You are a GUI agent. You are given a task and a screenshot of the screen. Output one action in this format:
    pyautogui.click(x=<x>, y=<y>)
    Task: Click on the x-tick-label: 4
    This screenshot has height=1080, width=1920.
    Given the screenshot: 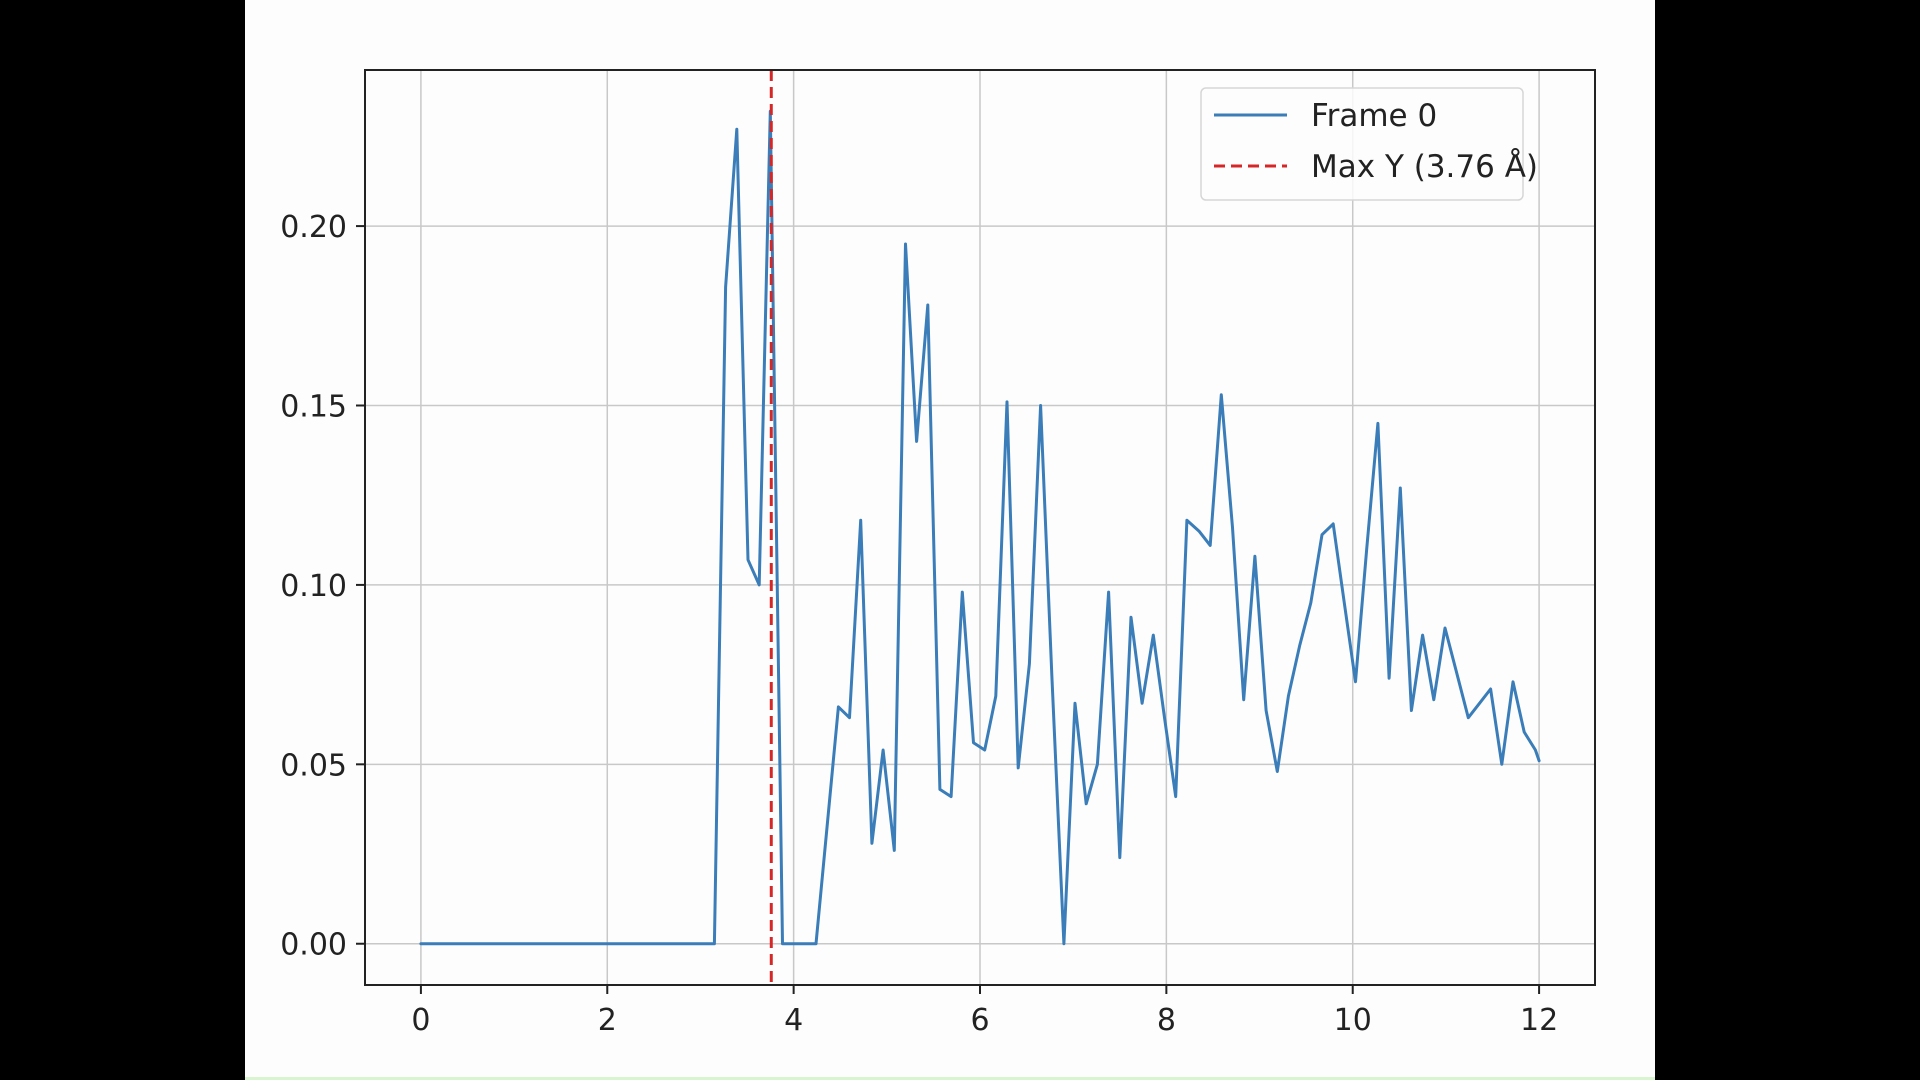 What is the action you would take?
    pyautogui.click(x=793, y=1020)
    